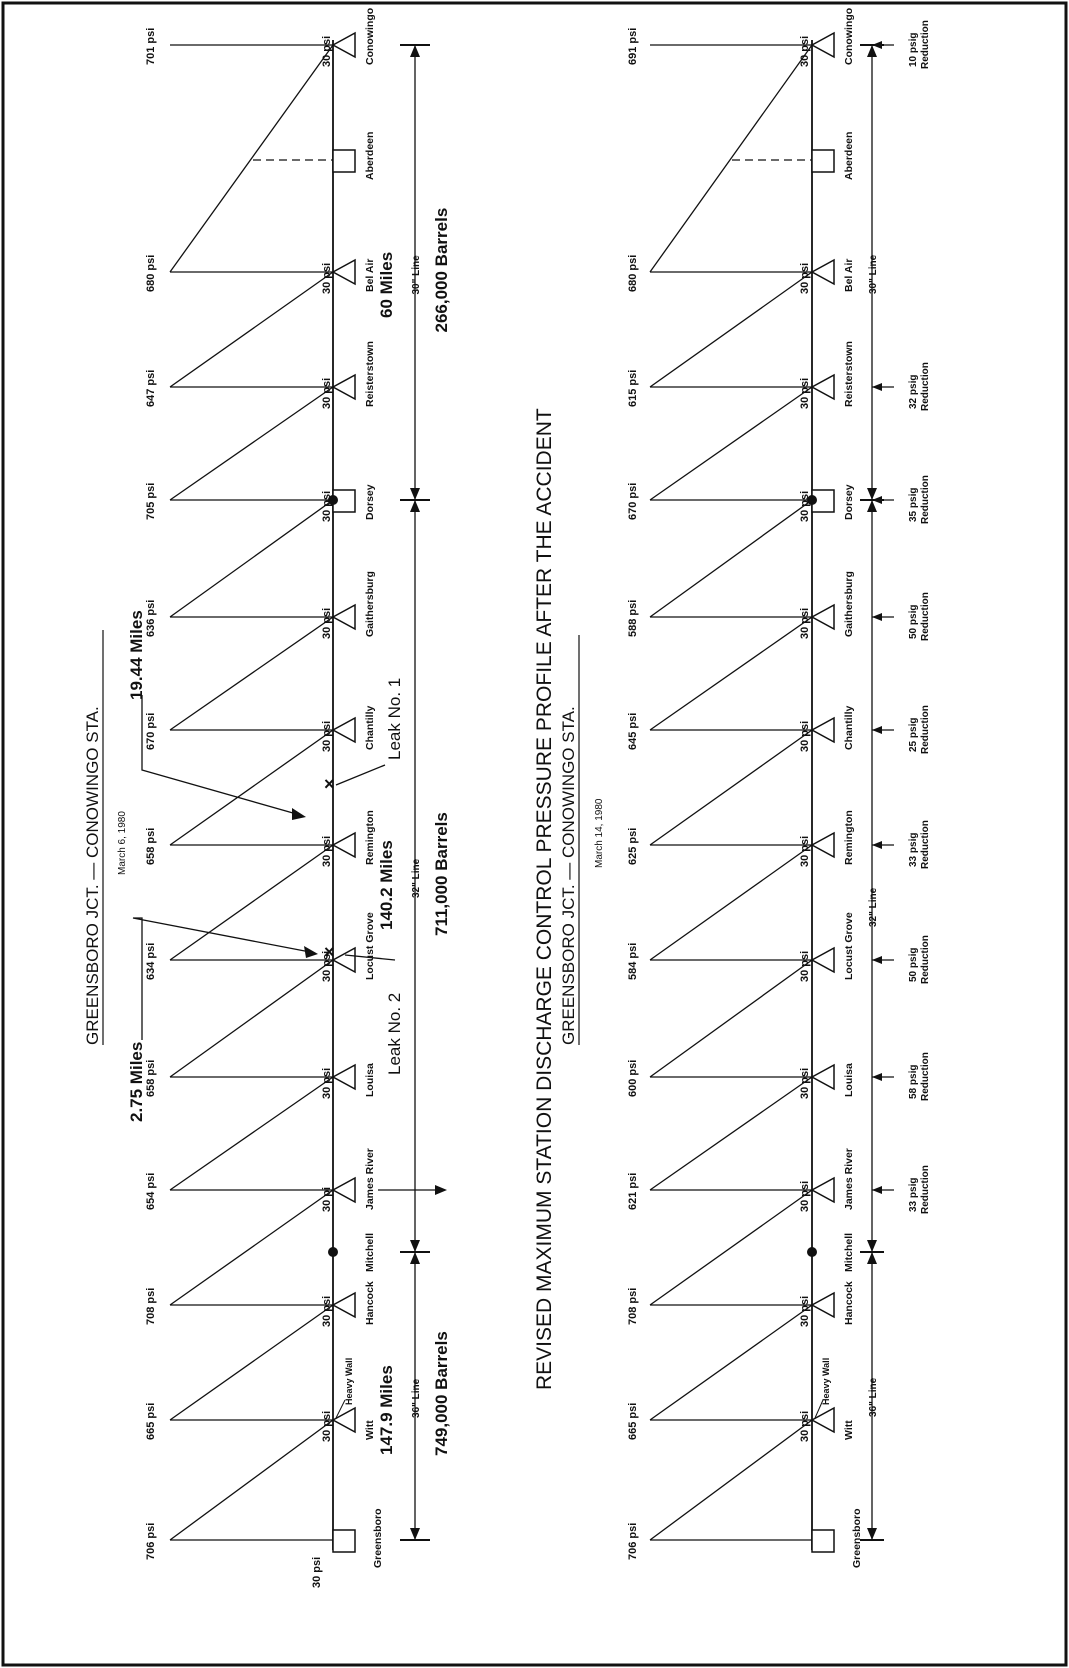 The width and height of the screenshot is (1069, 1668). What do you see at coordinates (151, 273) in the screenshot?
I see `discharge-pressure-label: 680 psi` at bounding box center [151, 273].